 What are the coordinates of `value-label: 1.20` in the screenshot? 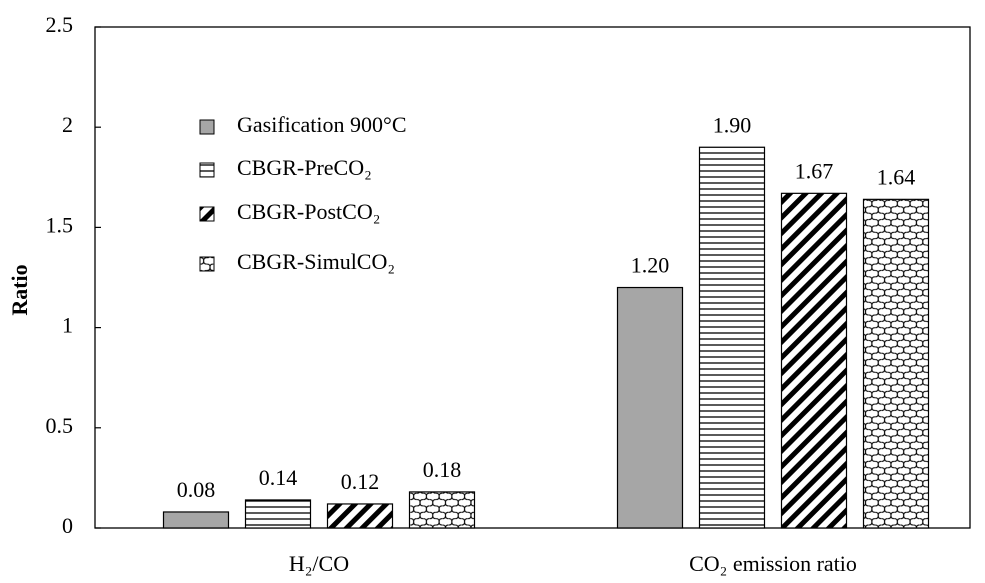 It's located at (650, 265).